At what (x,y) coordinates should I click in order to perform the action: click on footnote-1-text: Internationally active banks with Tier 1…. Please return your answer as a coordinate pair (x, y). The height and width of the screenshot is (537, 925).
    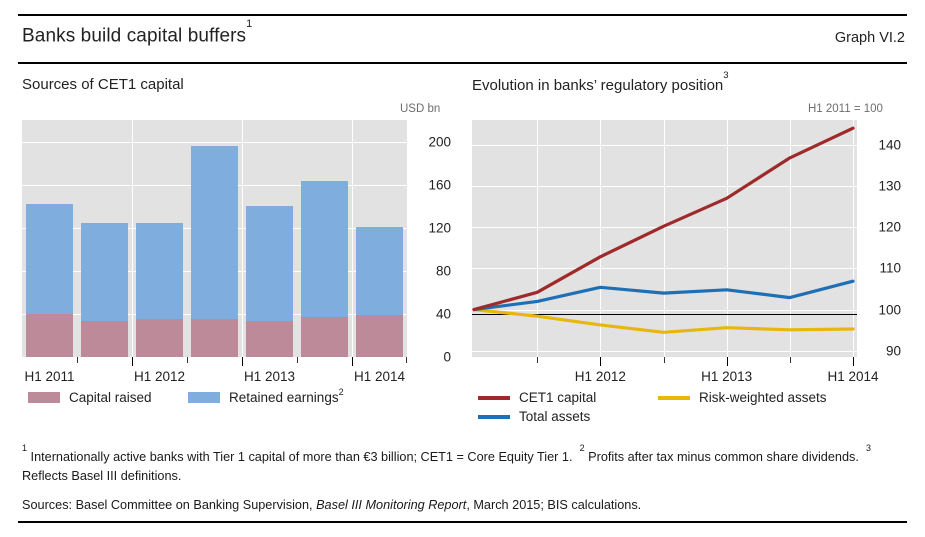
    Looking at the image, I should click on (301, 457).